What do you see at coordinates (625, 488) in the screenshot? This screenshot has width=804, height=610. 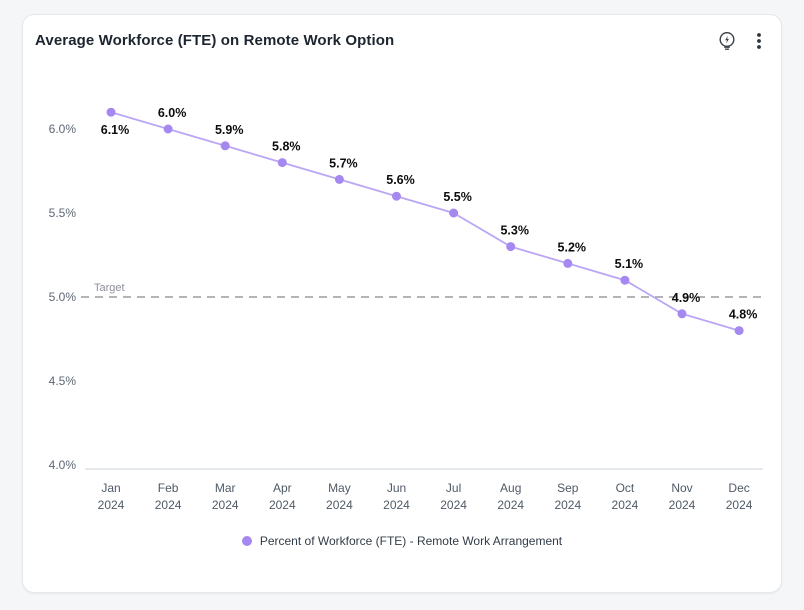 I see `x-axis-month-label: Oct` at bounding box center [625, 488].